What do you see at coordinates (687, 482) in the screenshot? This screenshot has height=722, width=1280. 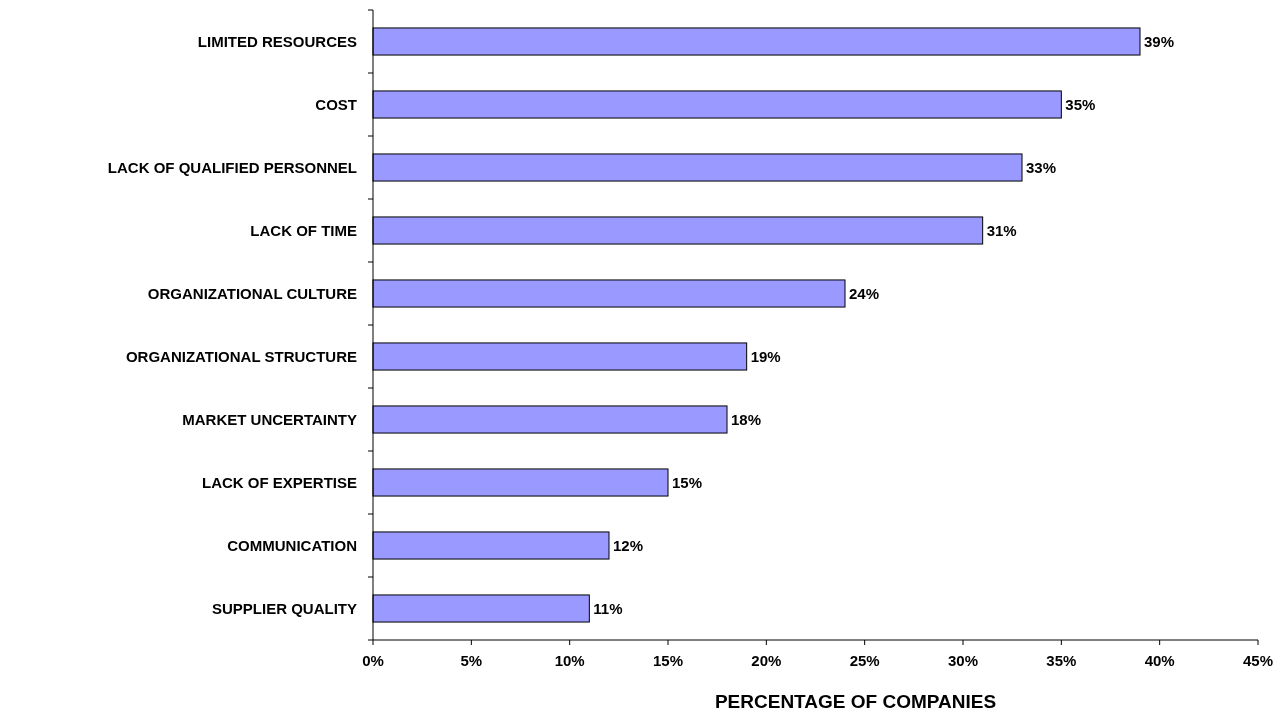 I see `data-label: 15%` at bounding box center [687, 482].